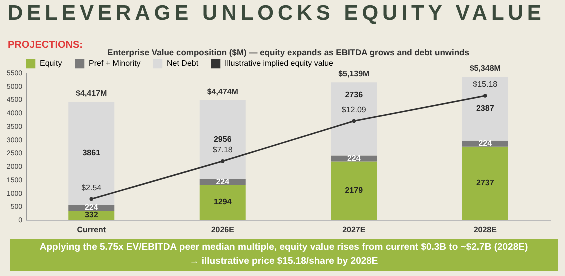 This screenshot has height=276, width=565. Describe the element at coordinates (223, 91) in the screenshot. I see `total-label: $4,474M` at that location.